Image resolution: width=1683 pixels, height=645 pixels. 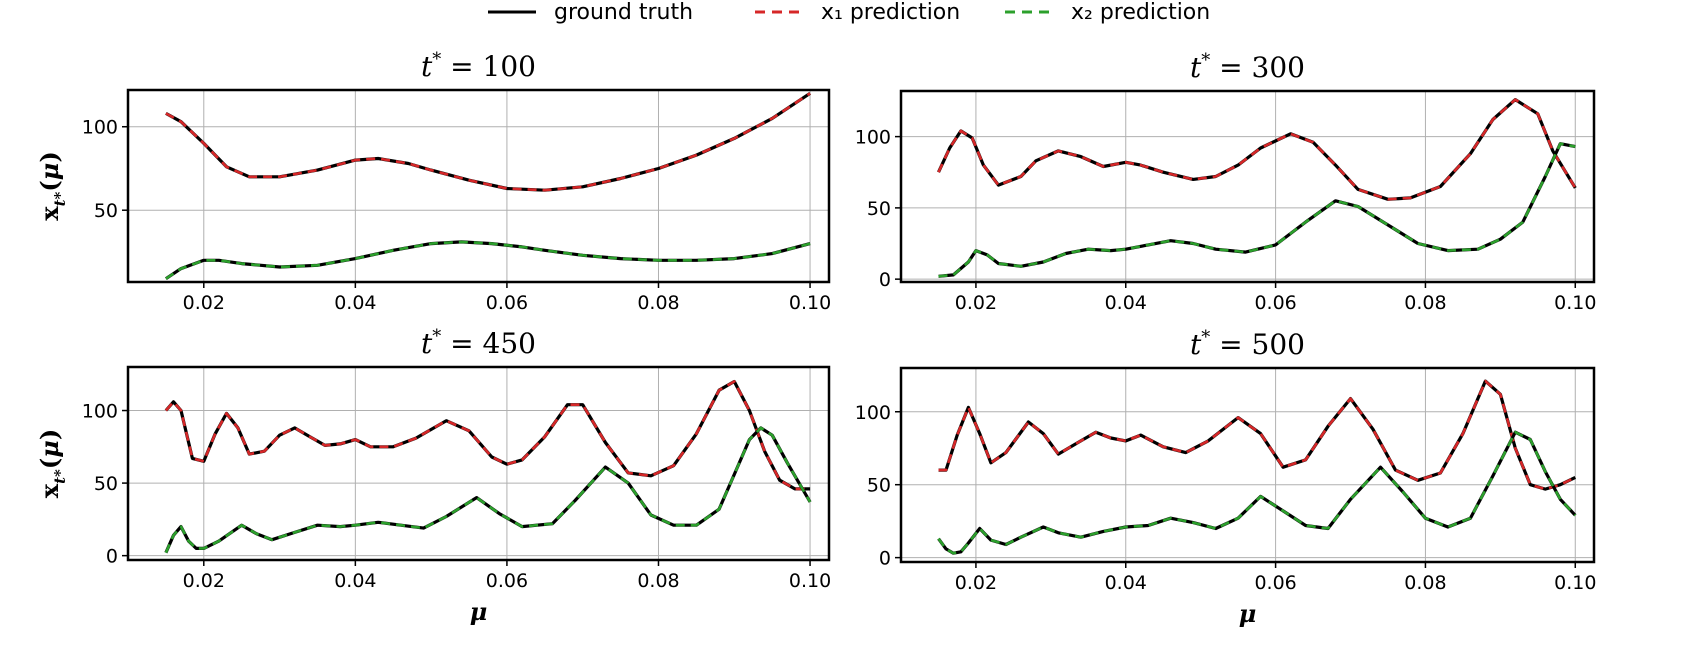 What do you see at coordinates (478, 343) in the screenshot?
I see `panel-title: t* = 450` at bounding box center [478, 343].